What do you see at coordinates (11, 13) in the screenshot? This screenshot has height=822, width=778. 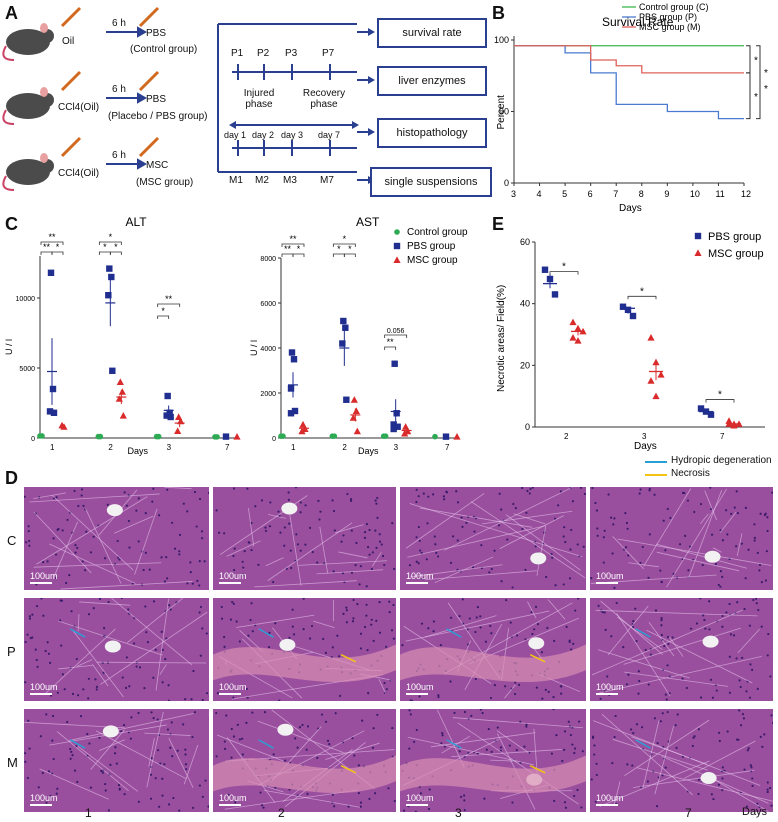 I see `panel-label-a: A` at bounding box center [11, 13].